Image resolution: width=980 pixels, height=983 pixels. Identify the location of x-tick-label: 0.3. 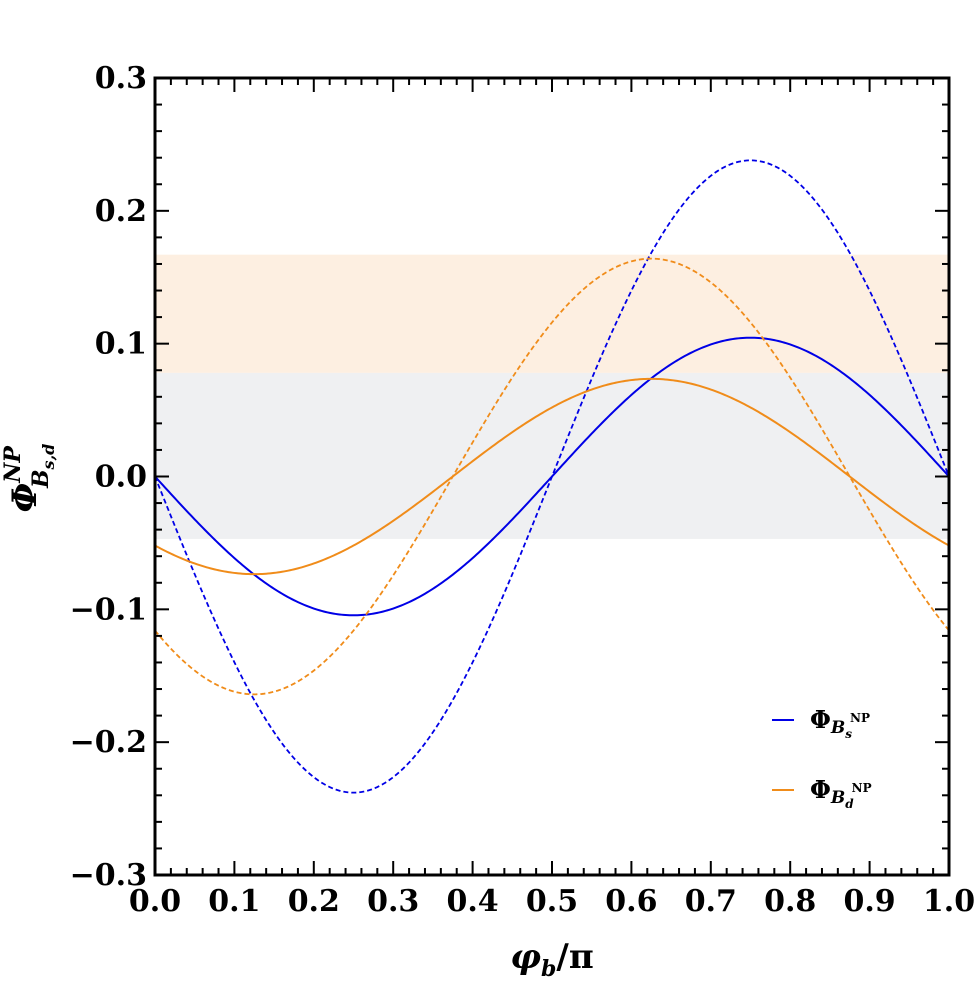
(393, 901).